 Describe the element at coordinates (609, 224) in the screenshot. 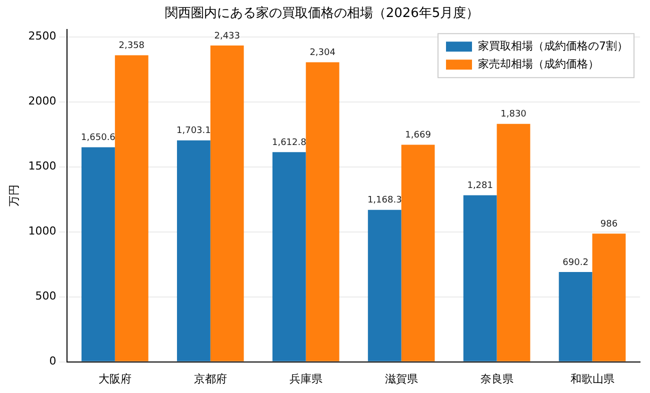

I see `data-label: 986` at that location.